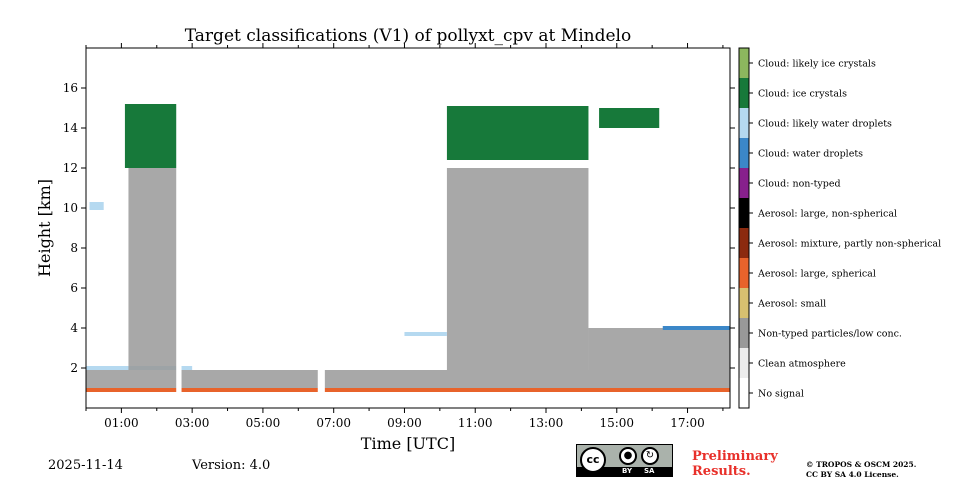 This screenshot has height=480, width=960. What do you see at coordinates (70, 168) in the screenshot?
I see `y-tick-label: 12` at bounding box center [70, 168].